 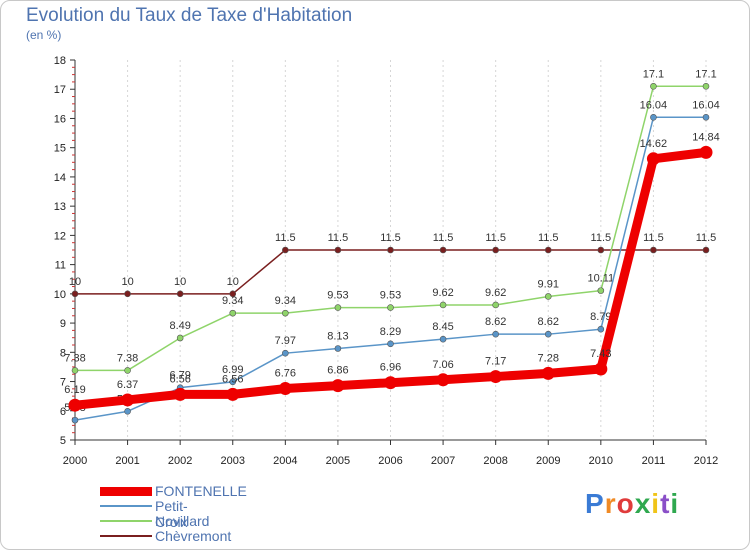 What do you see at coordinates (232, 301) in the screenshot?
I see `data-label: 9.34` at bounding box center [232, 301].